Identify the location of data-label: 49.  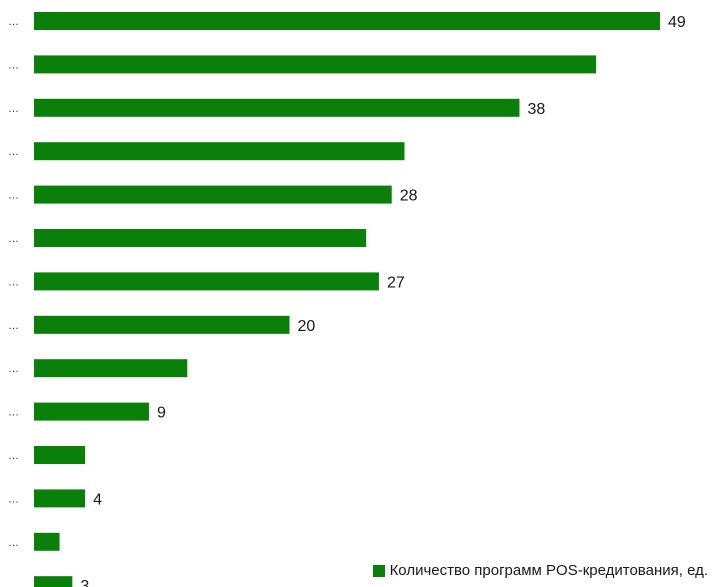
(677, 22).